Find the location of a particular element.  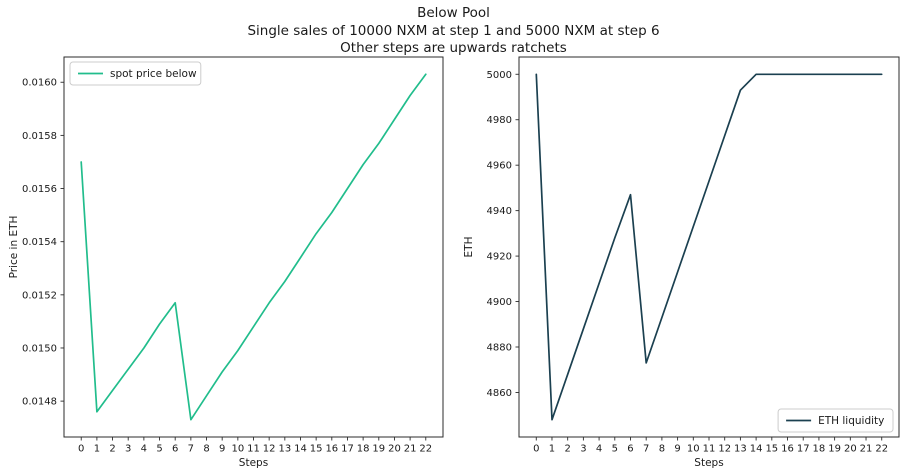

y-axis-tick-label: 5000 is located at coordinates (499, 75).